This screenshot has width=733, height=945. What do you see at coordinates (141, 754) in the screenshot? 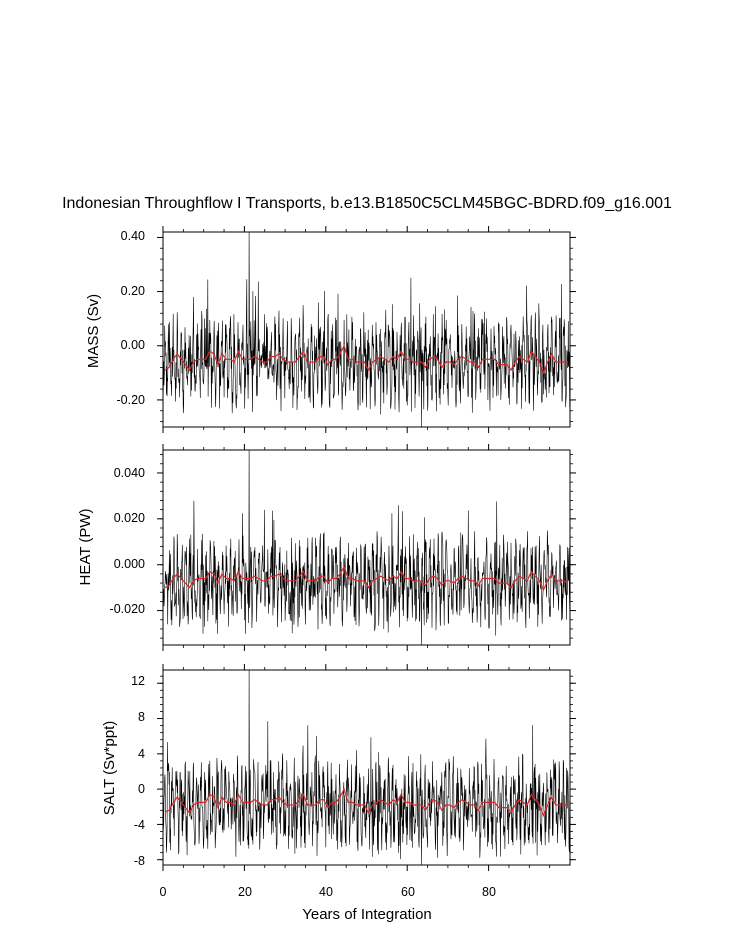
I see `panel-salt-ytick-2: 4` at bounding box center [141, 754].